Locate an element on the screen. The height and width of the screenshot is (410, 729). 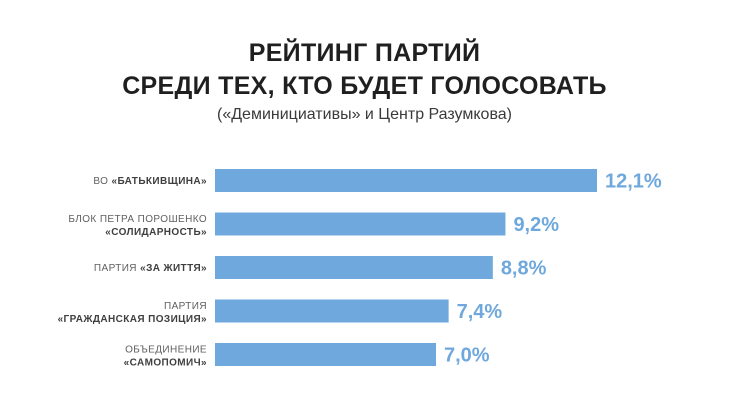
category-label: ПАРТИЯ is located at coordinates (185, 306).